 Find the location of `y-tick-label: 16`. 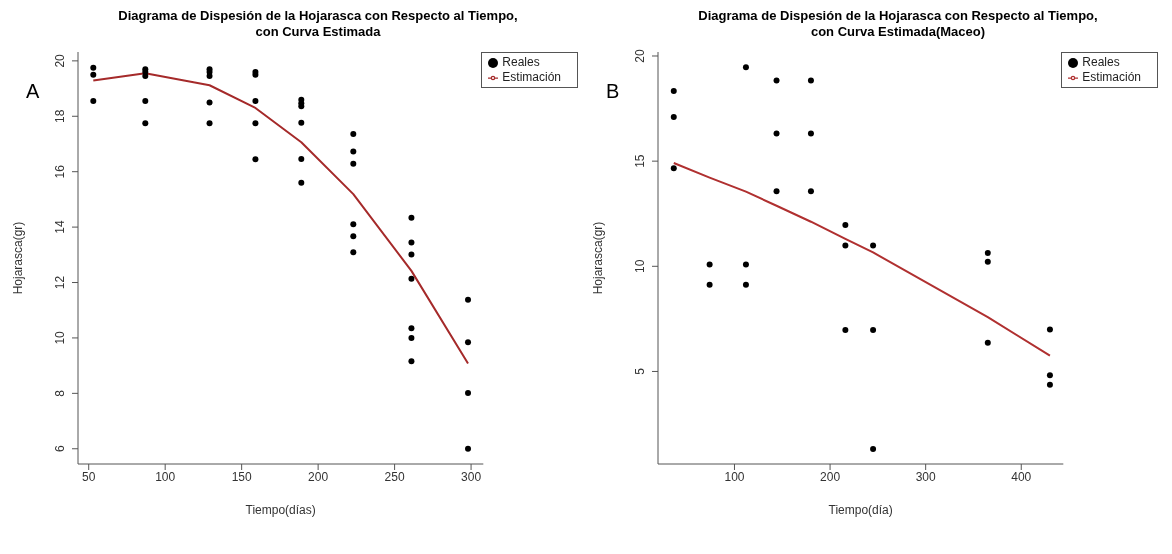

y-tick-label: 16 is located at coordinates (60, 171).